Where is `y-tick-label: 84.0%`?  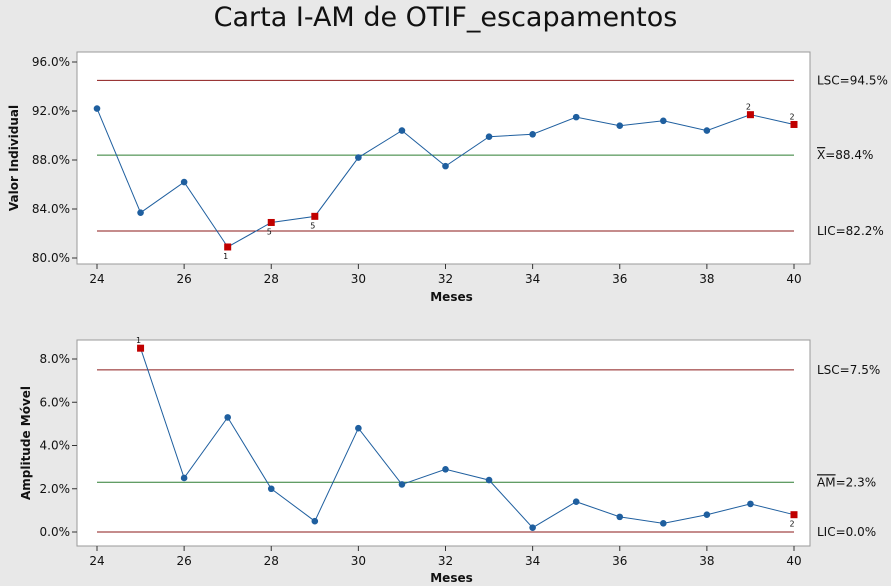 y-tick-label: 84.0% is located at coordinates (51, 209).